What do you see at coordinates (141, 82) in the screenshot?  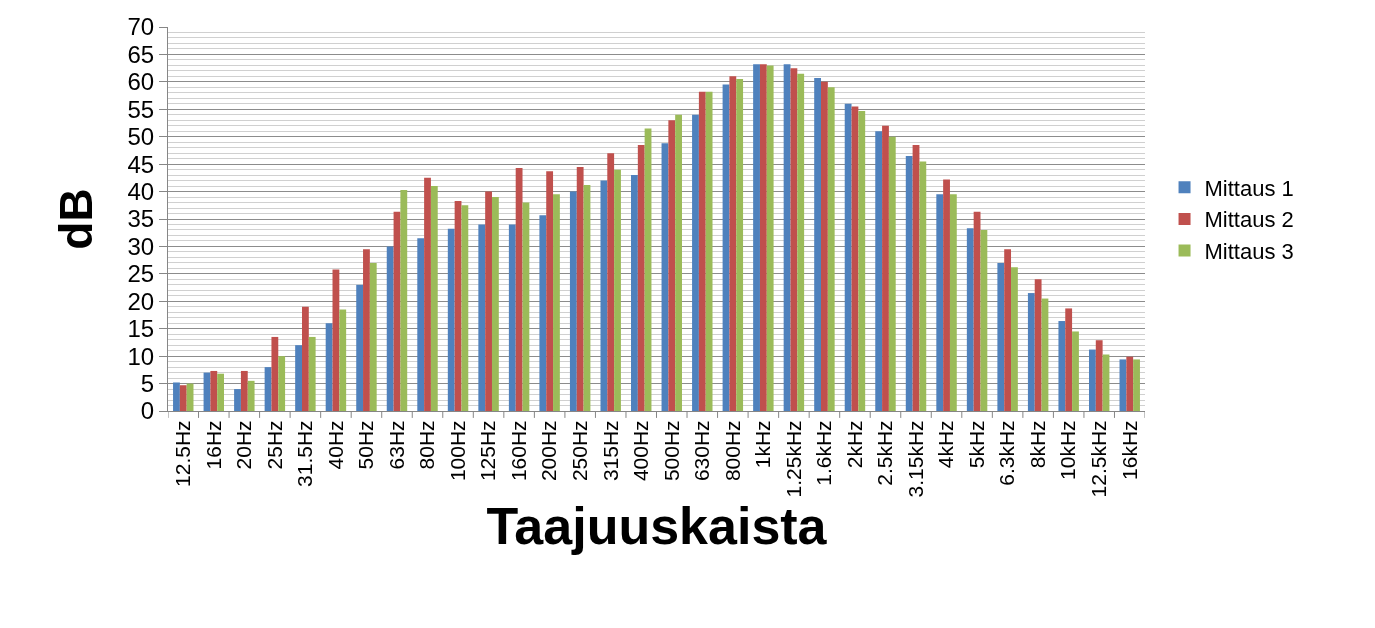 I see `y-tick-label: 60` at bounding box center [141, 82].